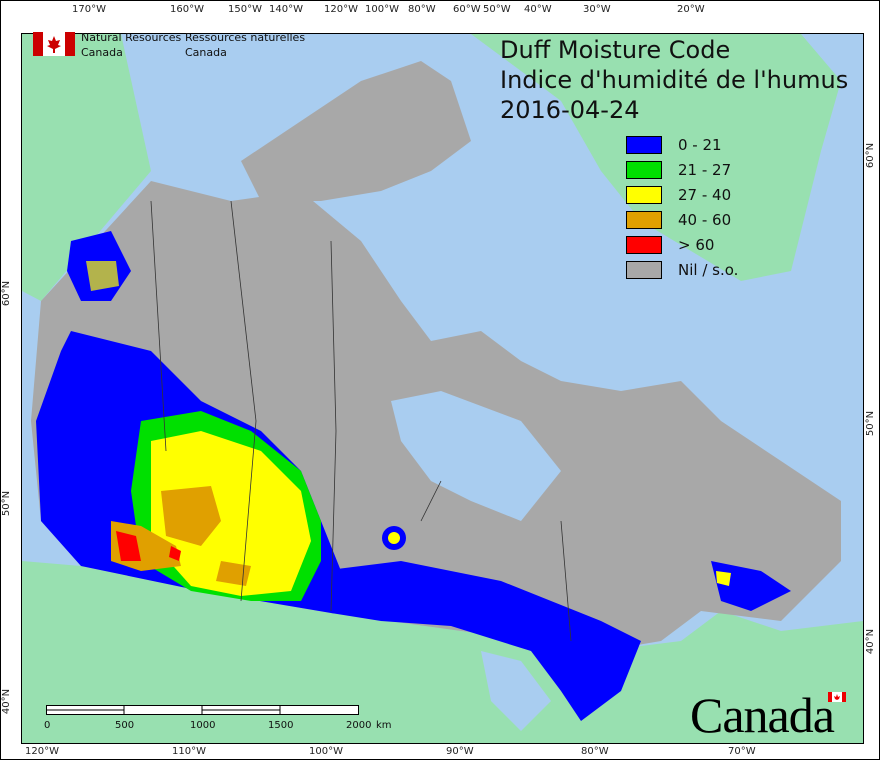 The image size is (880, 760). I want to click on bottom-tick: 100°W, so click(326, 751).